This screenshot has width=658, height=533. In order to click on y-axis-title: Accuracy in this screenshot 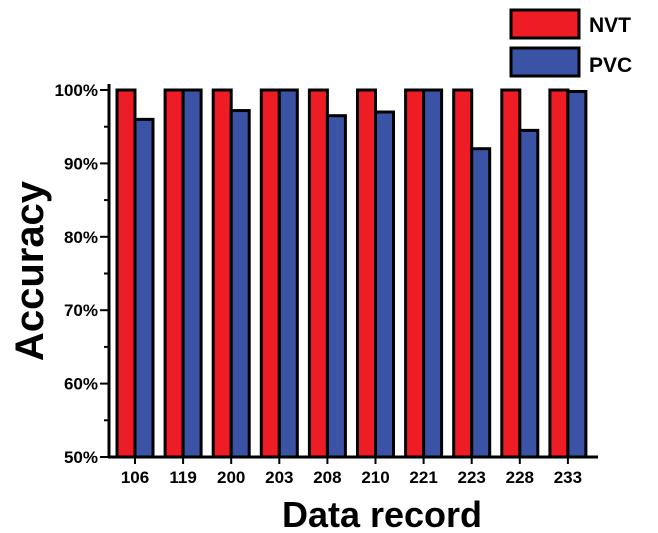, I will do `click(30, 270)`.